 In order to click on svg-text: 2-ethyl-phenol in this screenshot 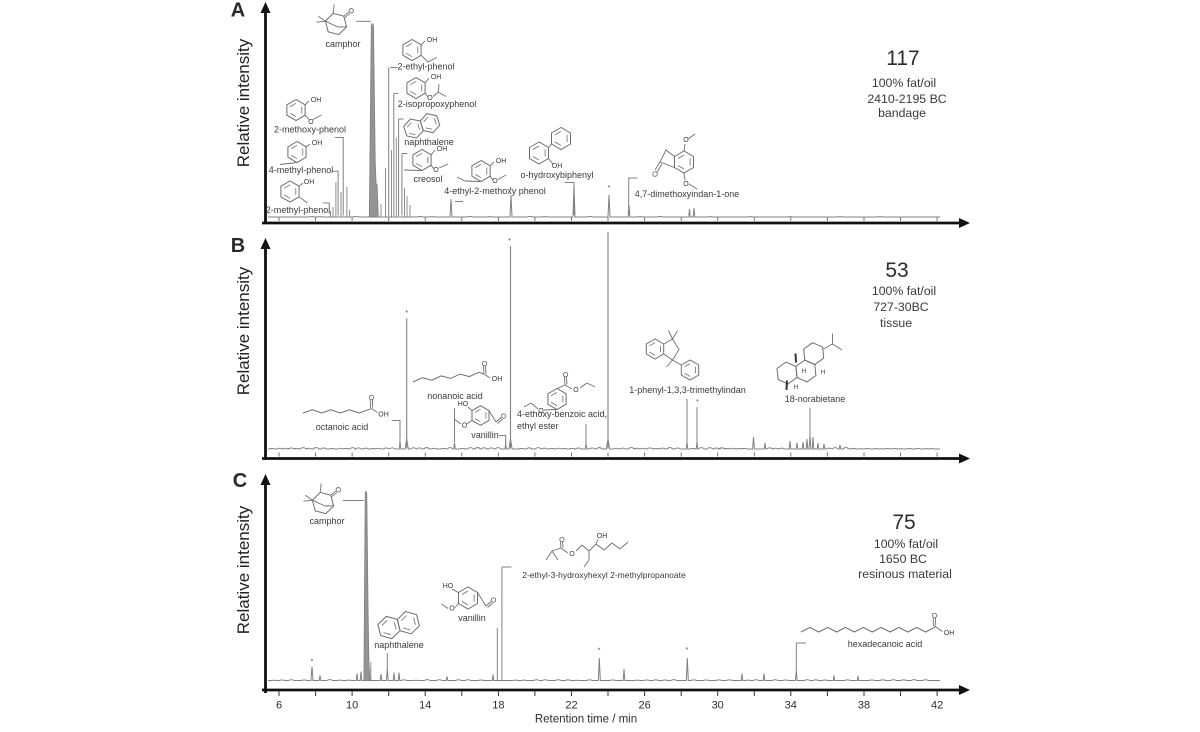, I will do `click(425, 67)`.